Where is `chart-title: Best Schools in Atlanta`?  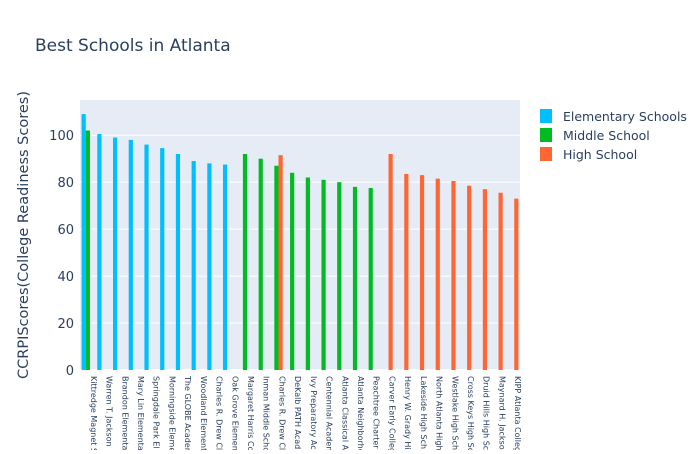
chart-title: Best Schools in Atlanta is located at coordinates (133, 46).